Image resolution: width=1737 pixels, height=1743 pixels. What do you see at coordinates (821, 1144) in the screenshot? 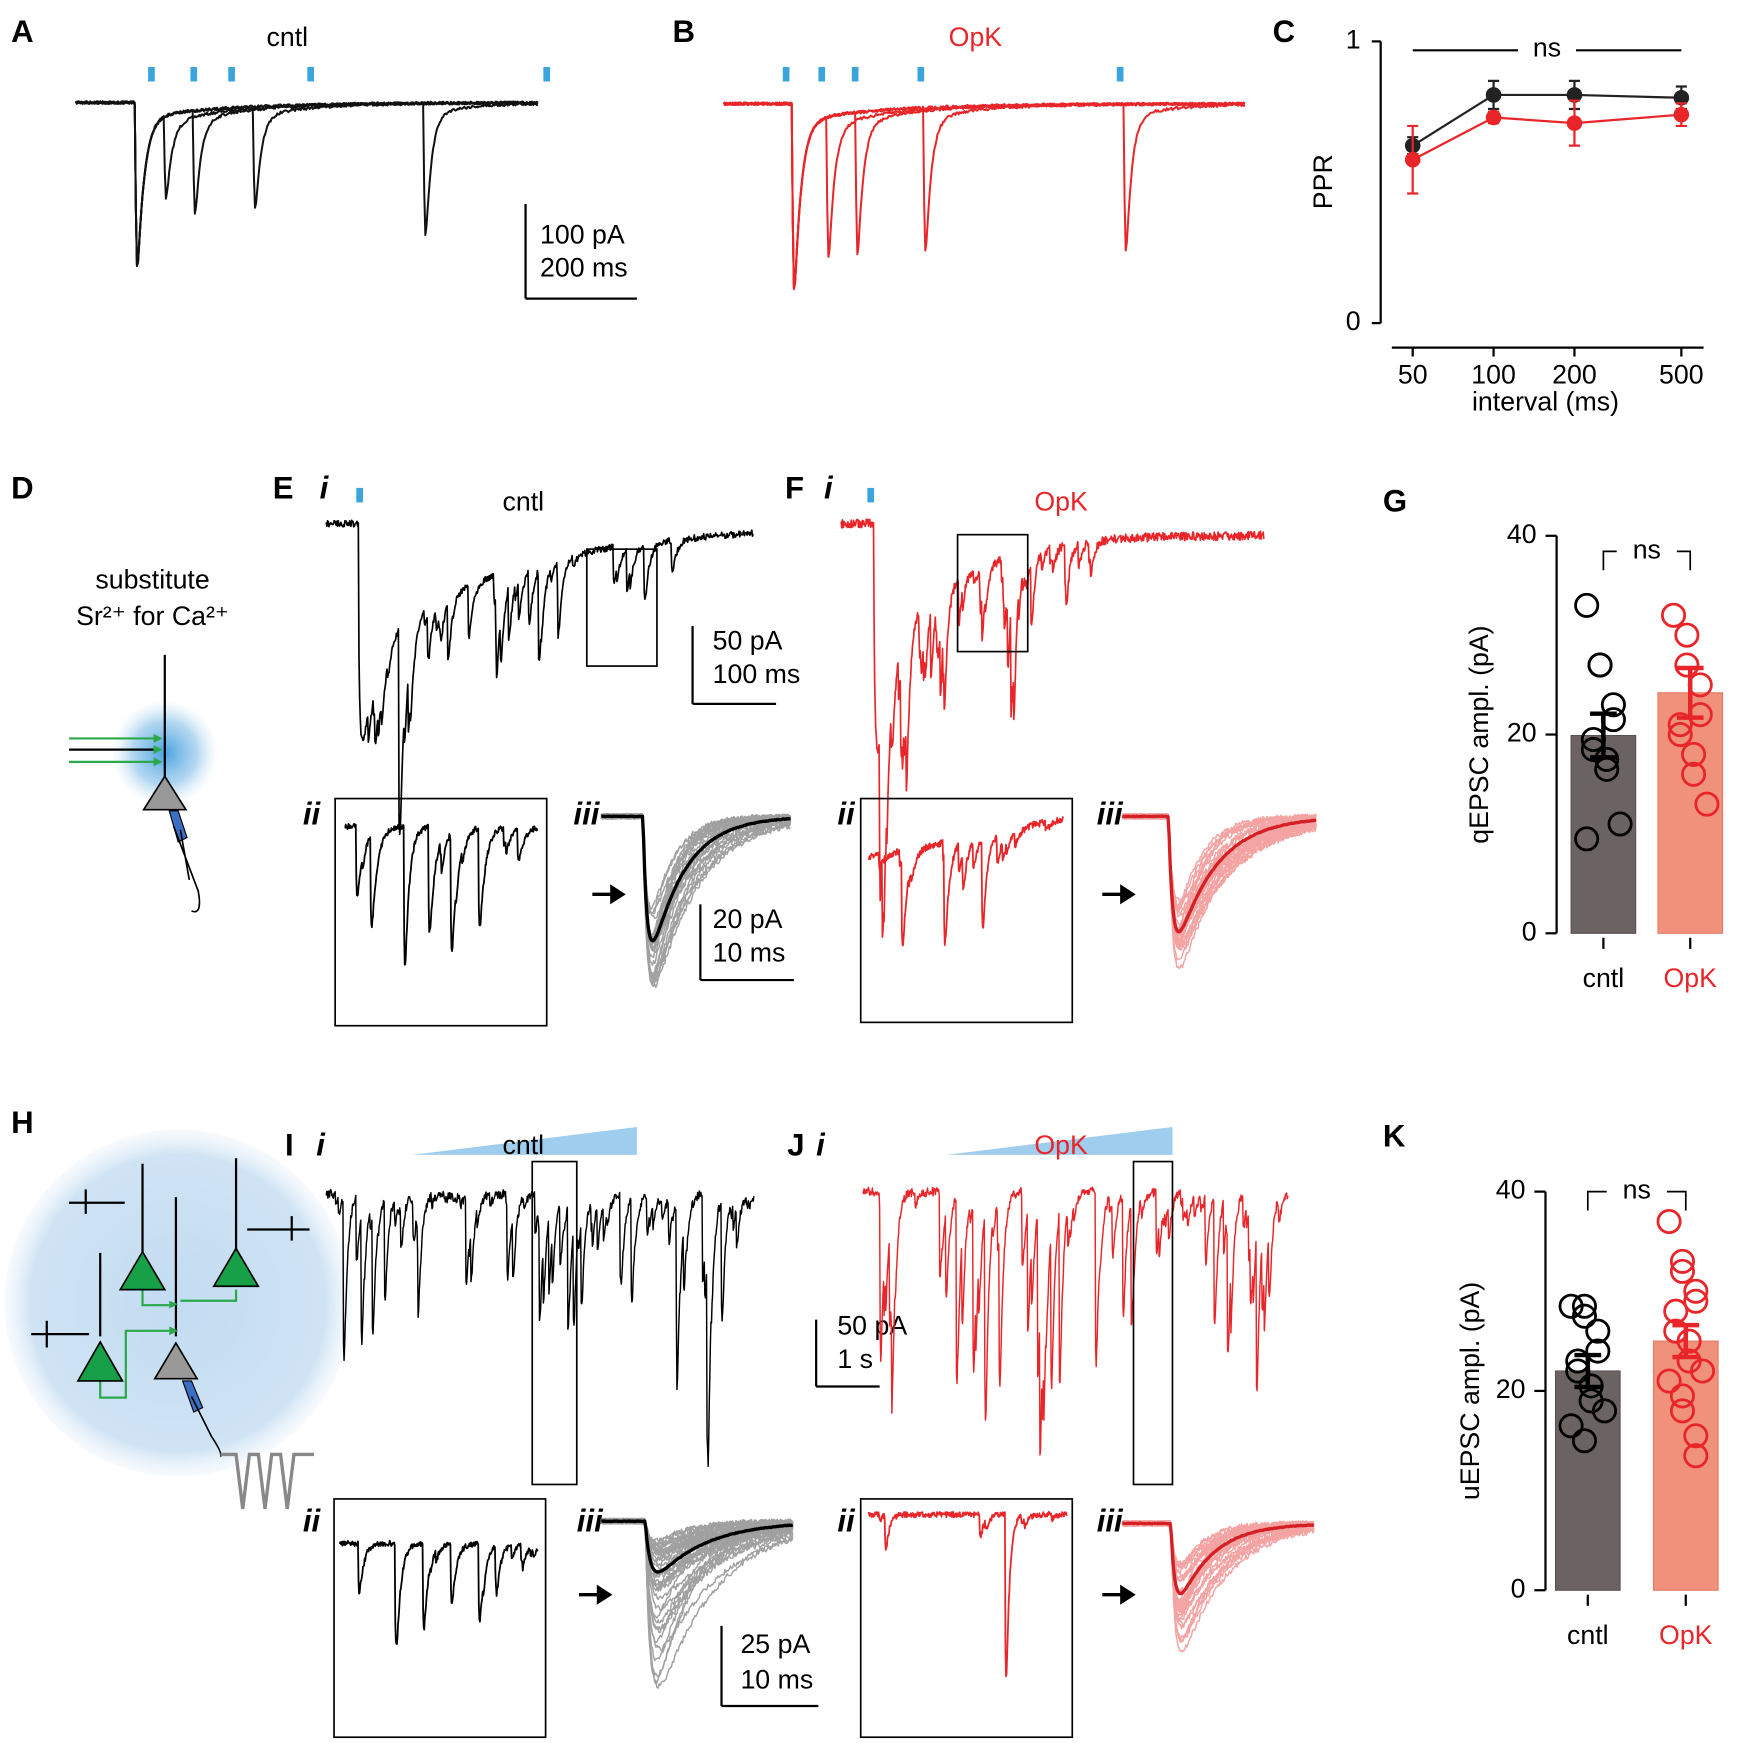
I see `sub-label: i` at bounding box center [821, 1144].